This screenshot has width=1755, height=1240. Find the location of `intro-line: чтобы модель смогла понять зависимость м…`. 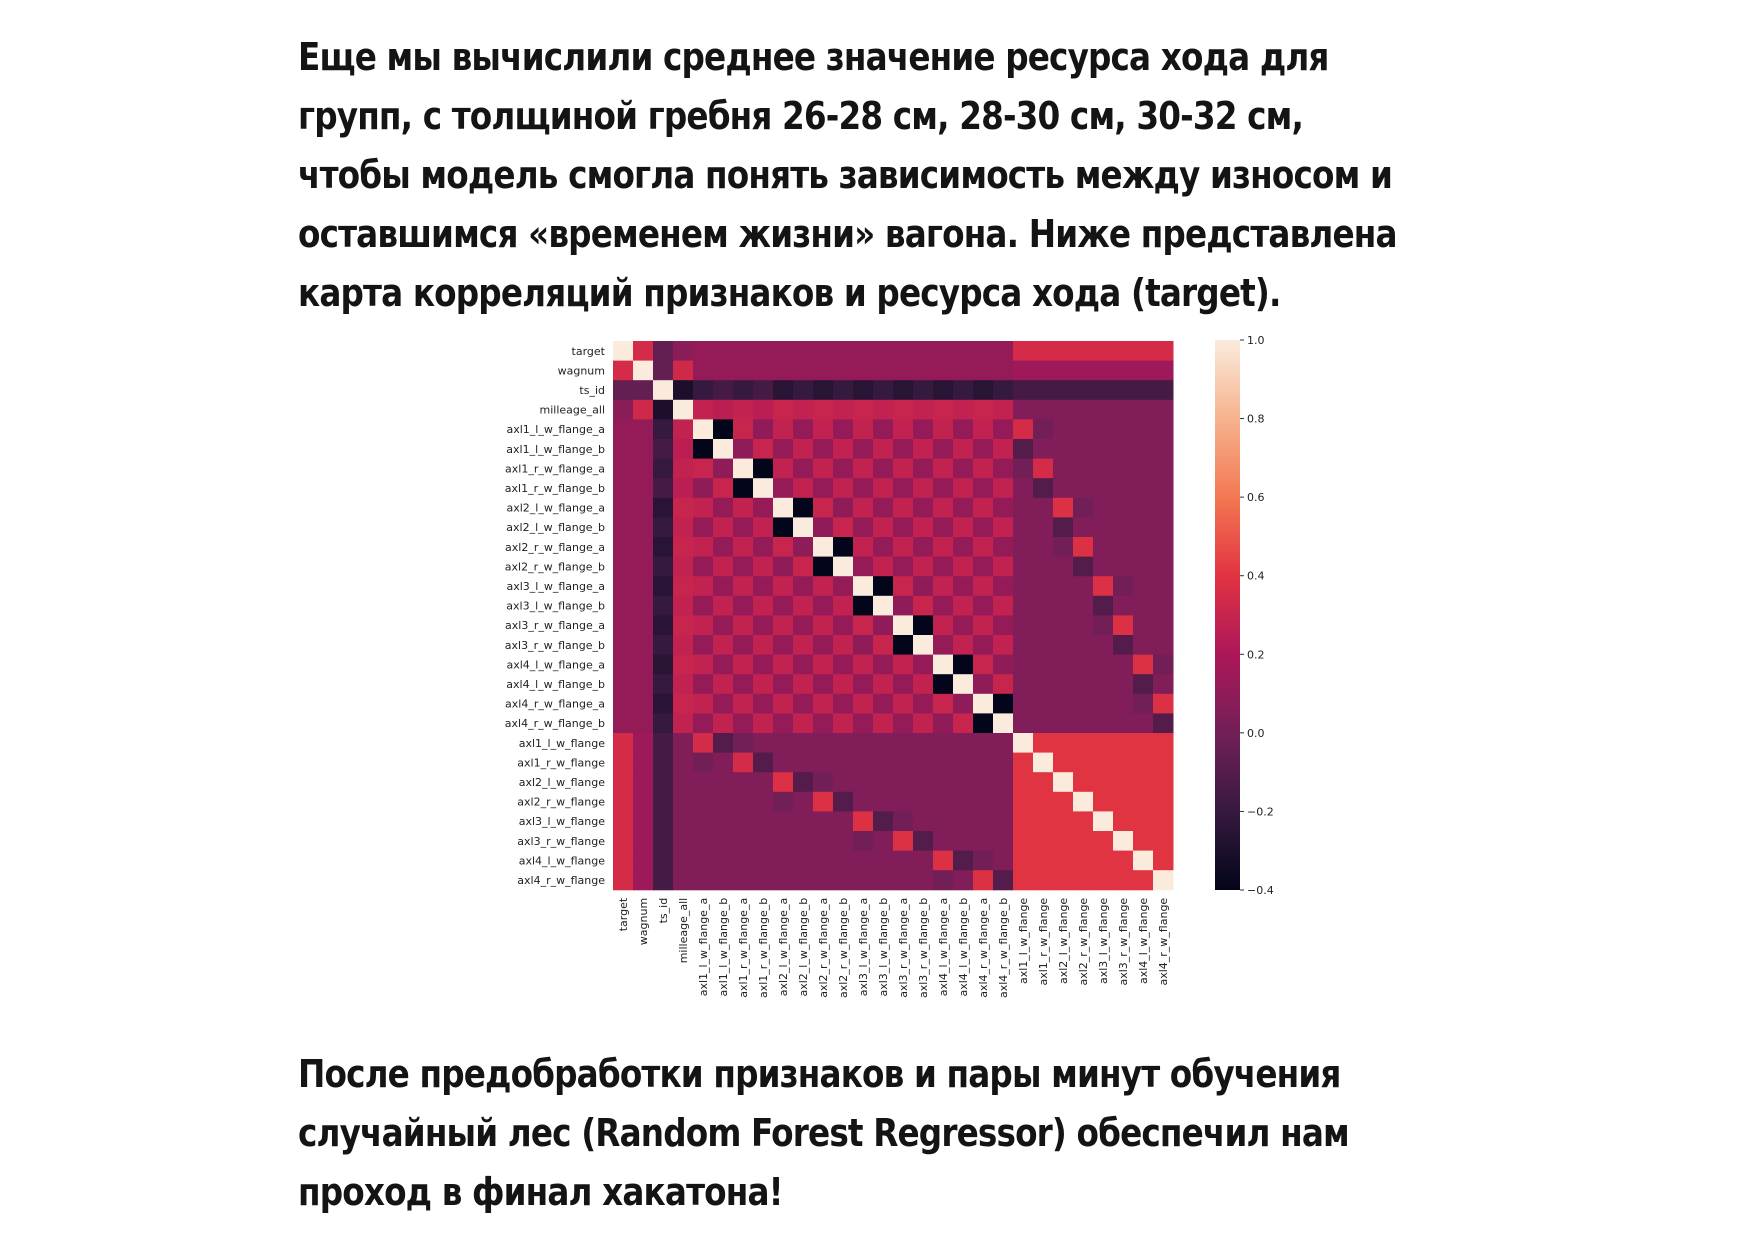

intro-line: чтобы модель смогла понять зависимость м… is located at coordinates (845, 175).